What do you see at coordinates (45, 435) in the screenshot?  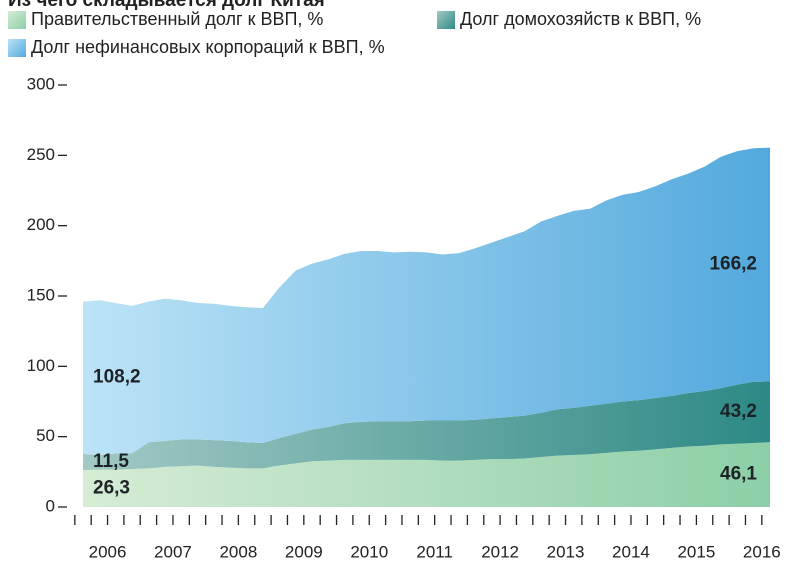 I see `y-tick-label: 50` at bounding box center [45, 435].